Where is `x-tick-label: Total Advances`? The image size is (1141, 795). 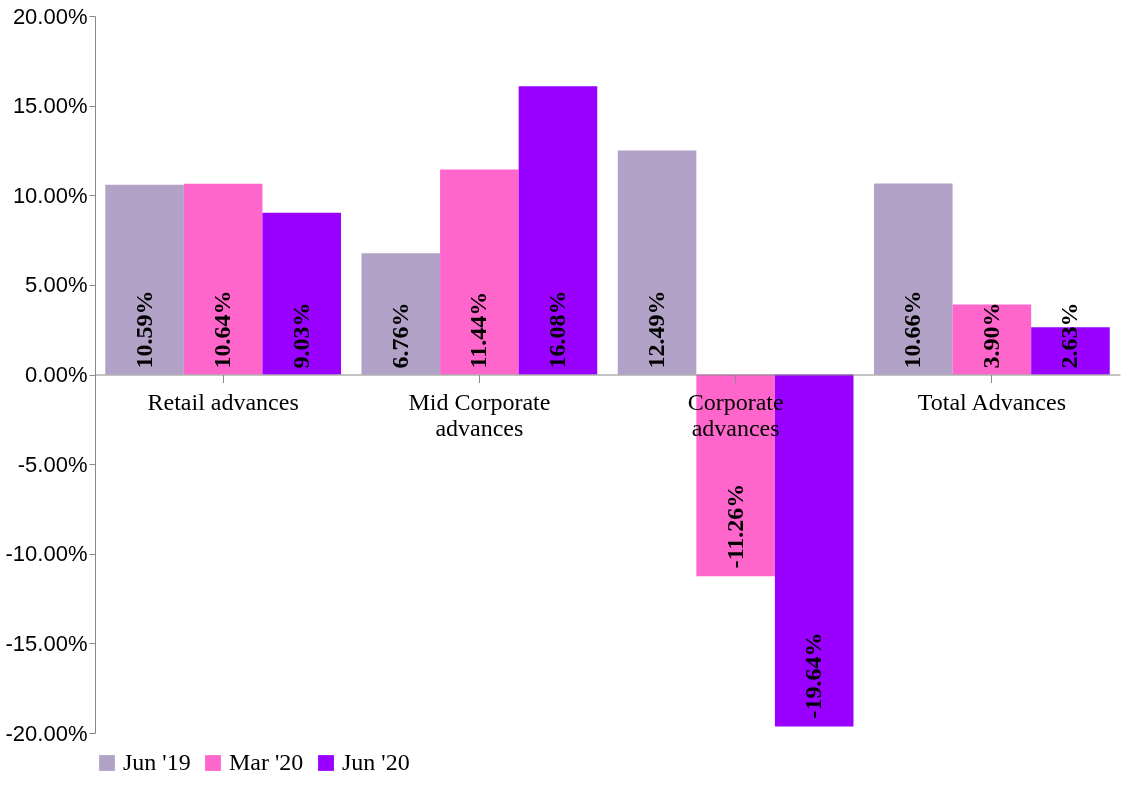 x-tick-label: Total Advances is located at coordinates (992, 402).